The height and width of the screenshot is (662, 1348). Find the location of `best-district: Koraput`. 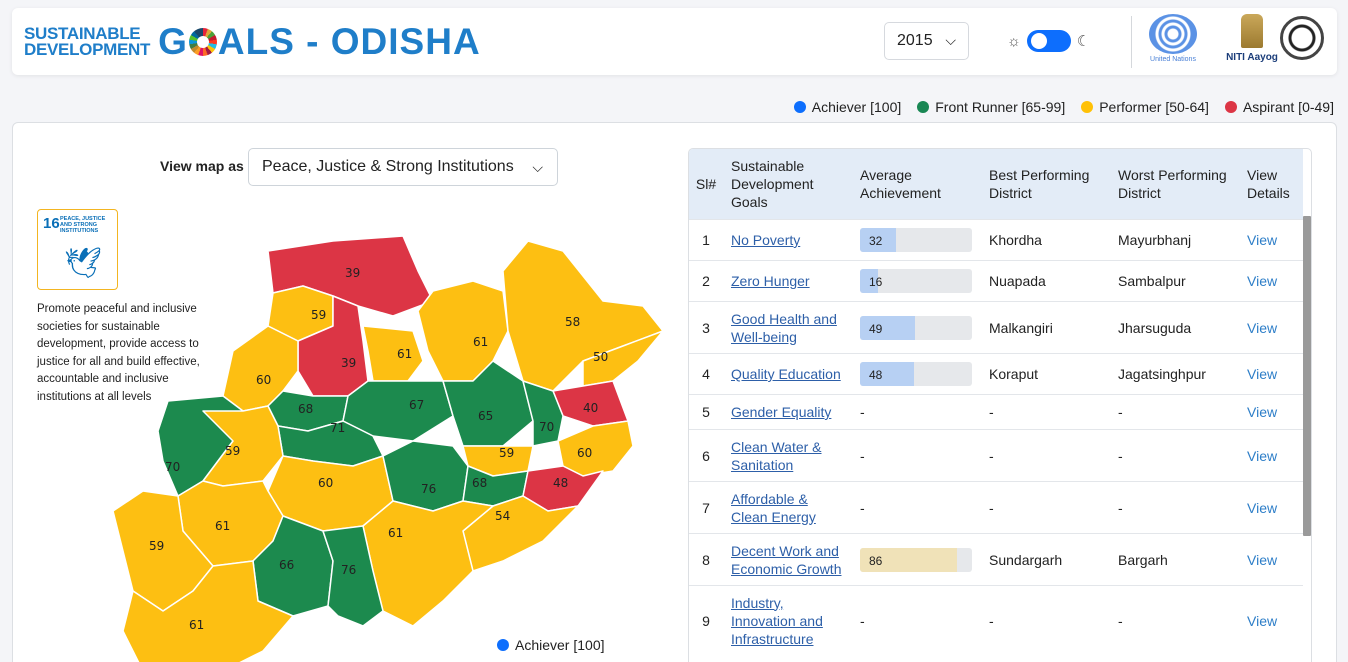

best-district: Koraput is located at coordinates (1045, 374).